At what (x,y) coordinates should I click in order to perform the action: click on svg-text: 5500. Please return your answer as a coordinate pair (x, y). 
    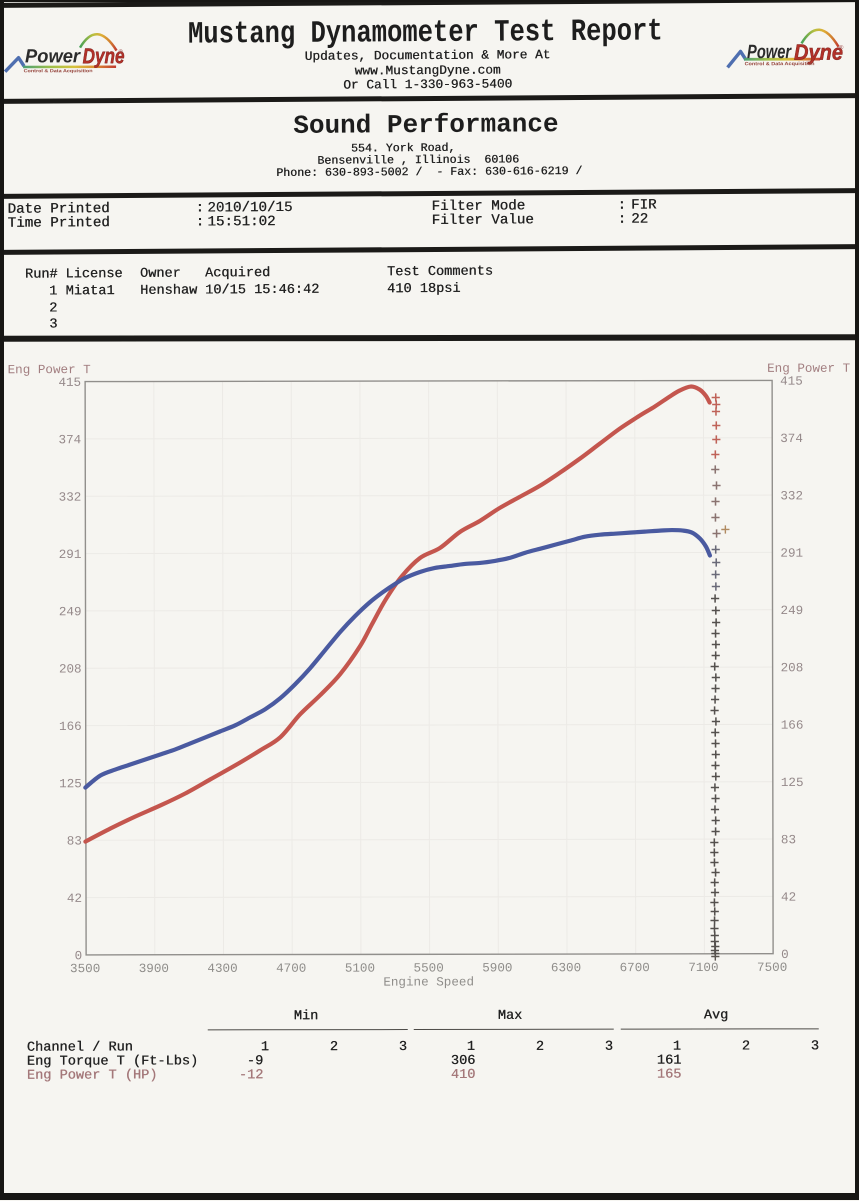
    Looking at the image, I should click on (429, 968).